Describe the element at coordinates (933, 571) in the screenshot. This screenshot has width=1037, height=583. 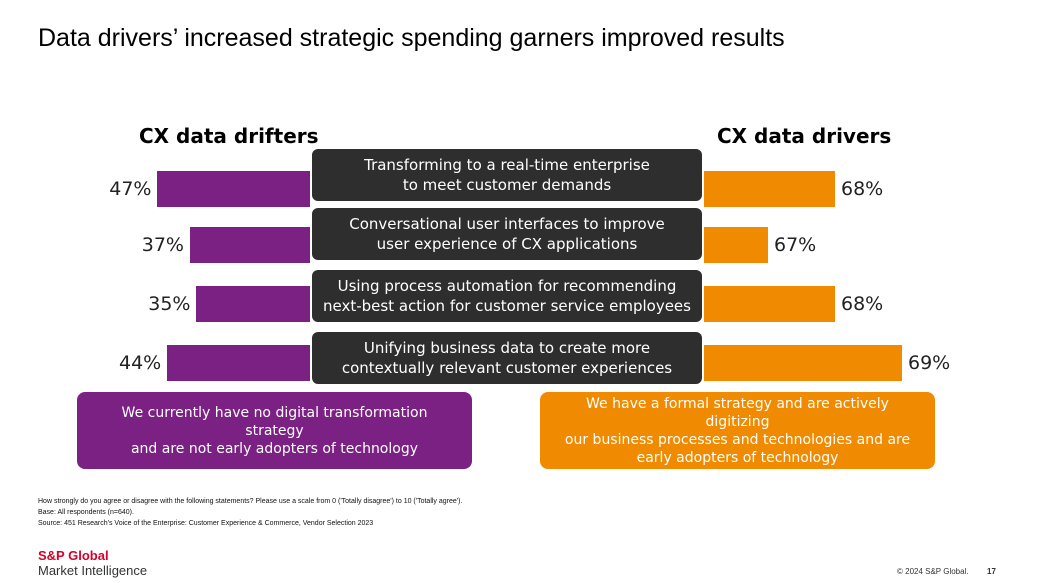
I see `copyright: © 2024 S&P Global.` at that location.